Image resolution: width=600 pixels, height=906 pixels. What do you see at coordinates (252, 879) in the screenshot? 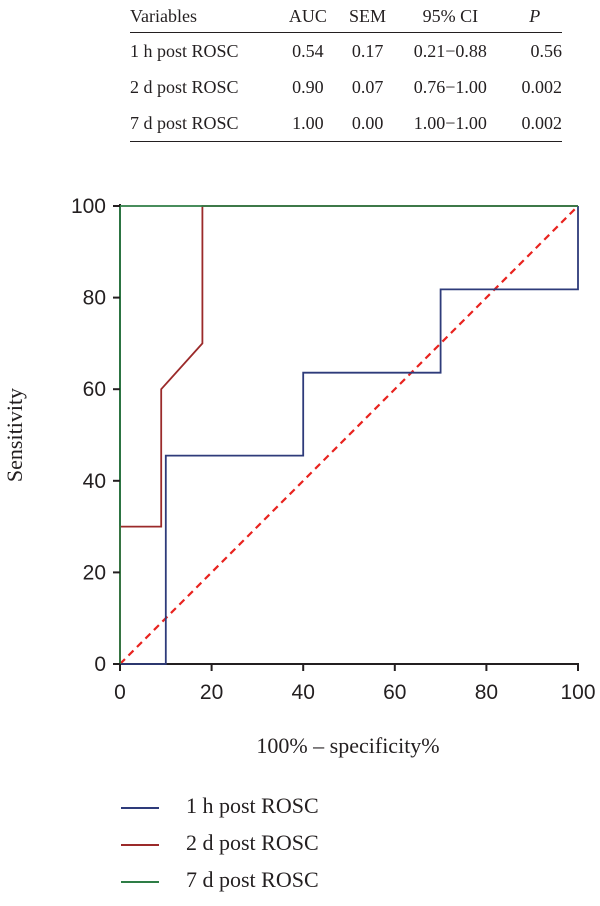
I see `legend-label-7d: 7 d post ROSC` at bounding box center [252, 879].